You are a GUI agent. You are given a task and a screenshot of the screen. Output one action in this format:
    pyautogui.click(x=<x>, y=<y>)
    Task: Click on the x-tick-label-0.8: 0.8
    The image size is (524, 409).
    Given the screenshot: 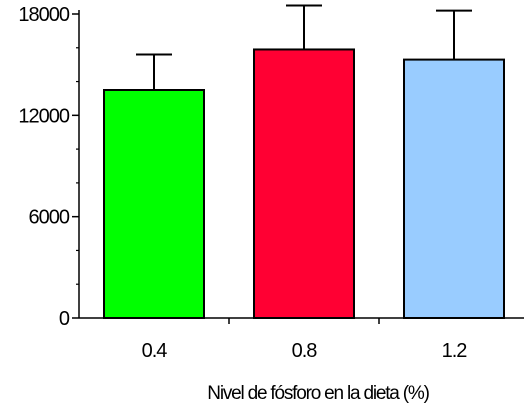 What is the action you would take?
    pyautogui.click(x=305, y=351)
    